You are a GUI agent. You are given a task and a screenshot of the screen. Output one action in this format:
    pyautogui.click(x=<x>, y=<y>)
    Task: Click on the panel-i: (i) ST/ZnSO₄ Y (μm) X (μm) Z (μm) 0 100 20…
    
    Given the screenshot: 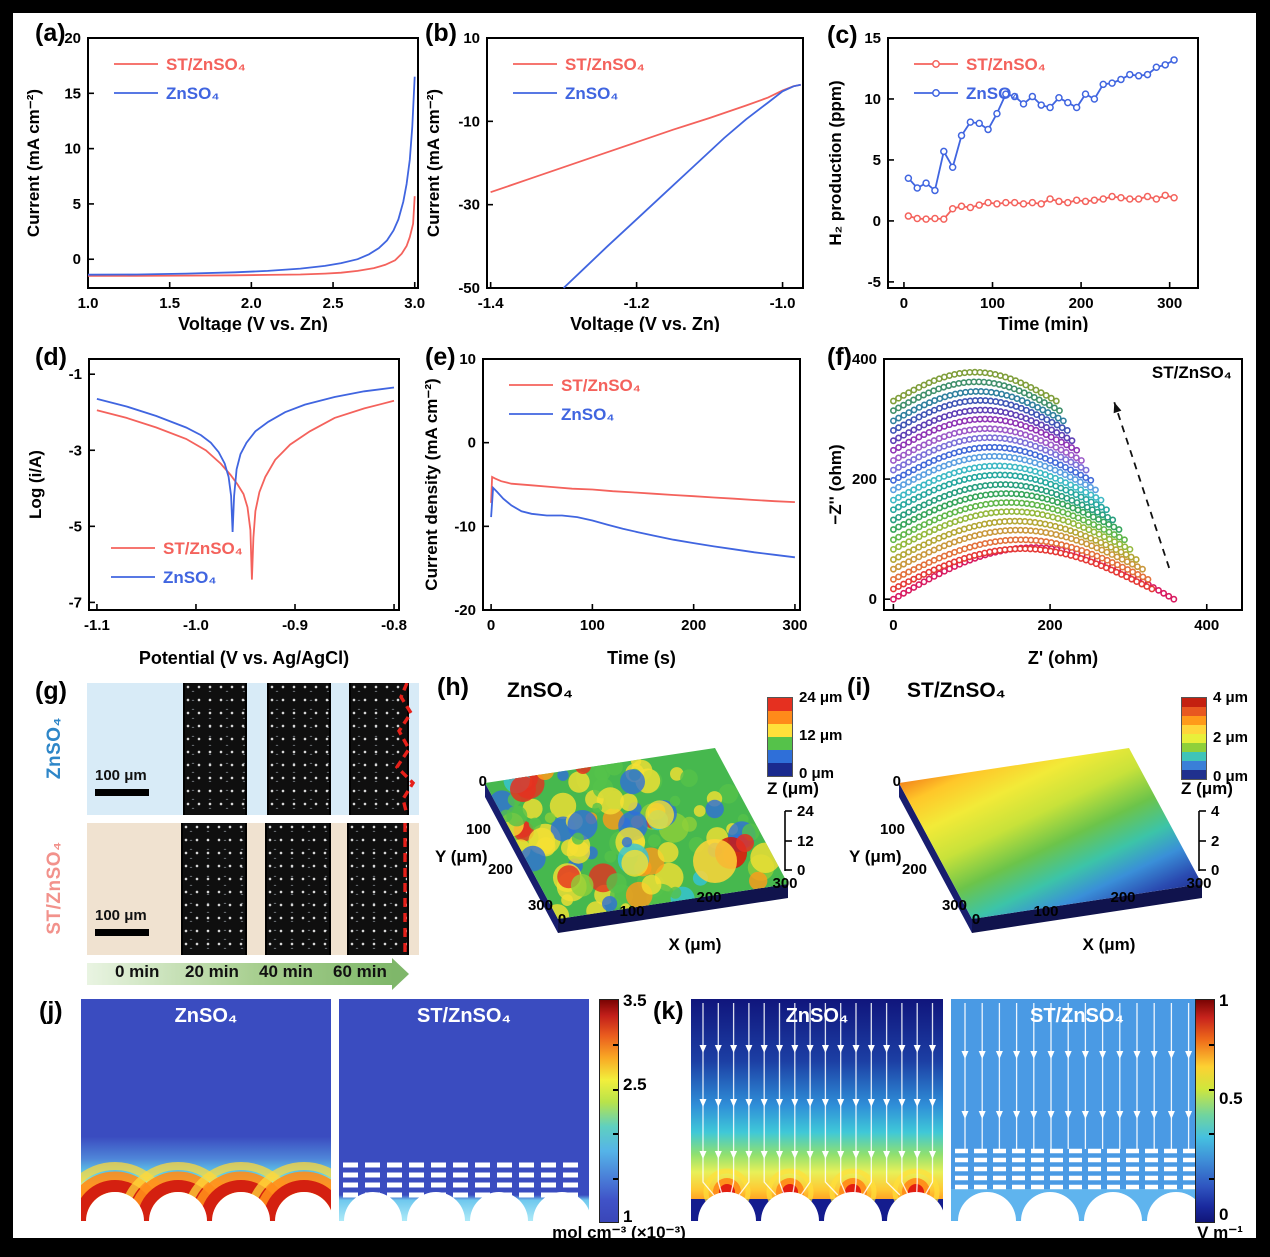 What is the action you would take?
    pyautogui.click(x=1051, y=831)
    